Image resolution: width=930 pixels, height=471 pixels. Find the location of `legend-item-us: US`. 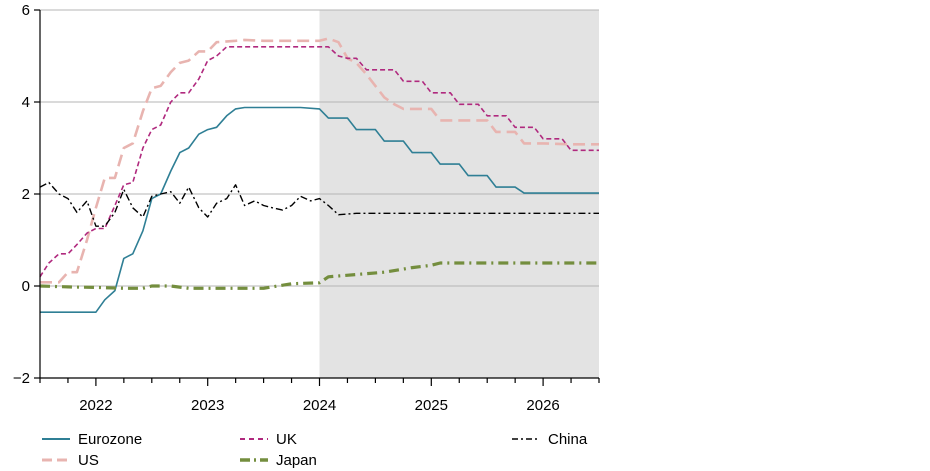

legend-item-us: US is located at coordinates (70, 460).